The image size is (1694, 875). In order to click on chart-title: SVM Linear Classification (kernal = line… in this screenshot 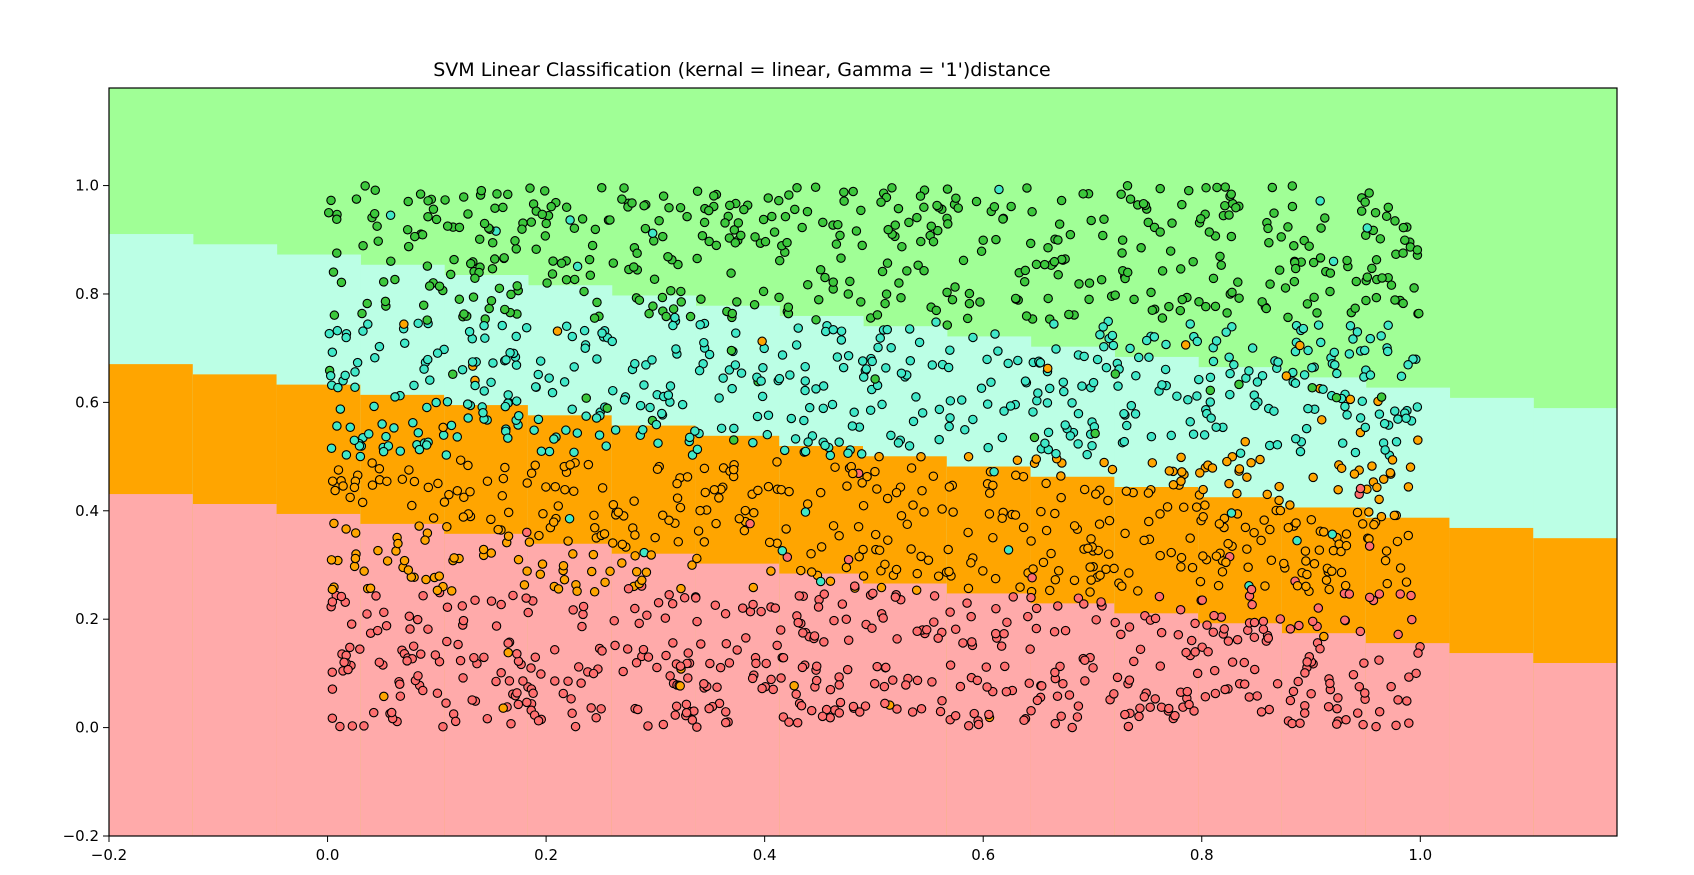, I will do `click(742, 70)`.